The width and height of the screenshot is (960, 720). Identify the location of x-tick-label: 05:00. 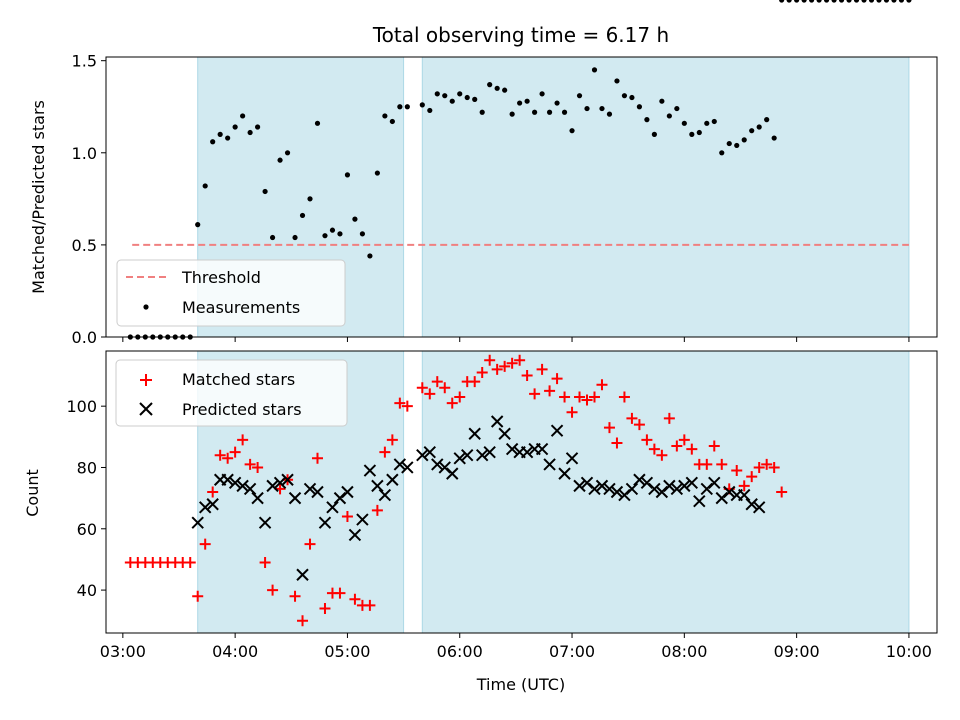
(347, 651).